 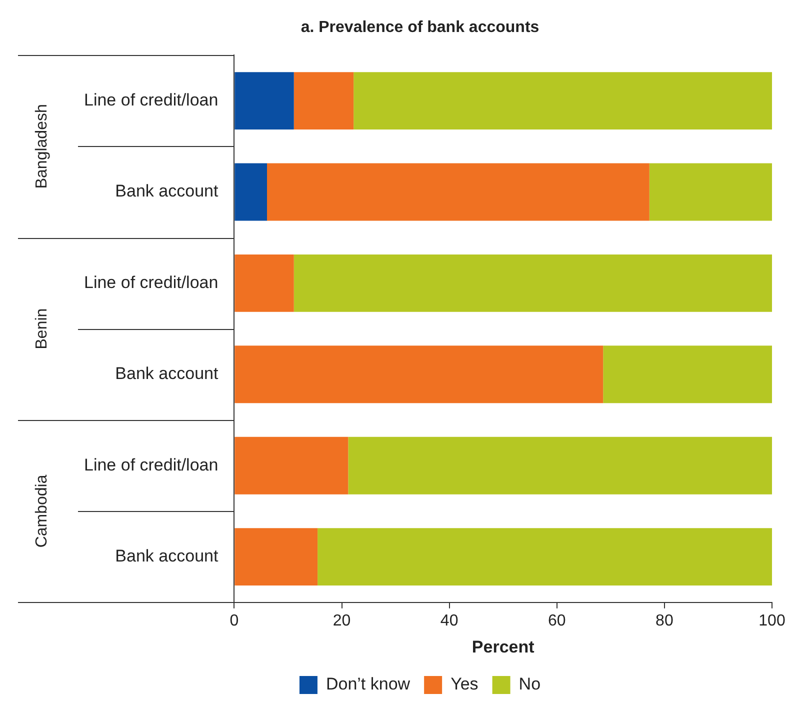 What do you see at coordinates (341, 621) in the screenshot?
I see `x-tick-label: 20` at bounding box center [341, 621].